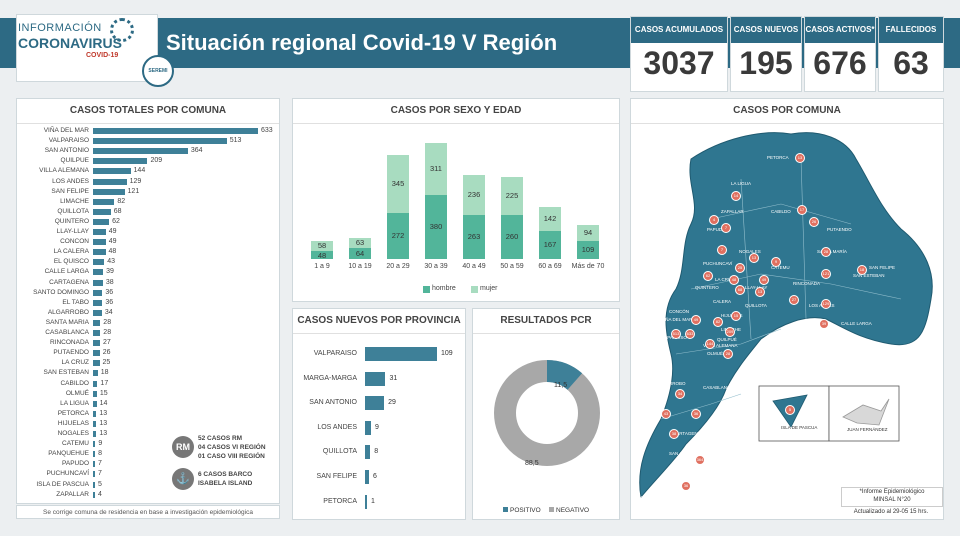 This screenshot has height=536, width=960. I want to click on age-bar-group: 225 260, so click(512, 218).